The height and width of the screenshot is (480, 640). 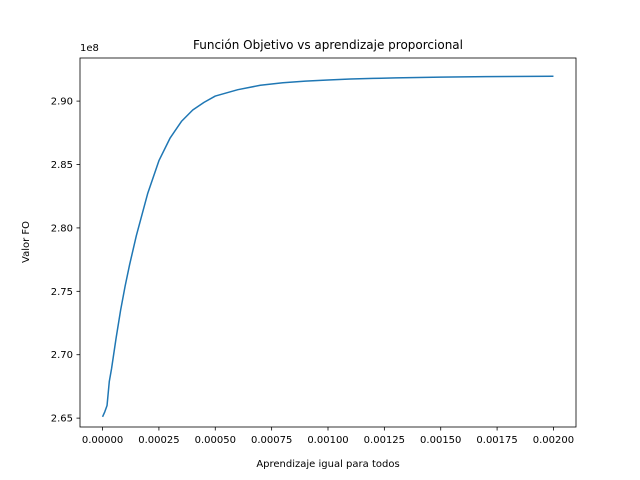 I want to click on y-tick-label: 2.70, so click(x=62, y=355).